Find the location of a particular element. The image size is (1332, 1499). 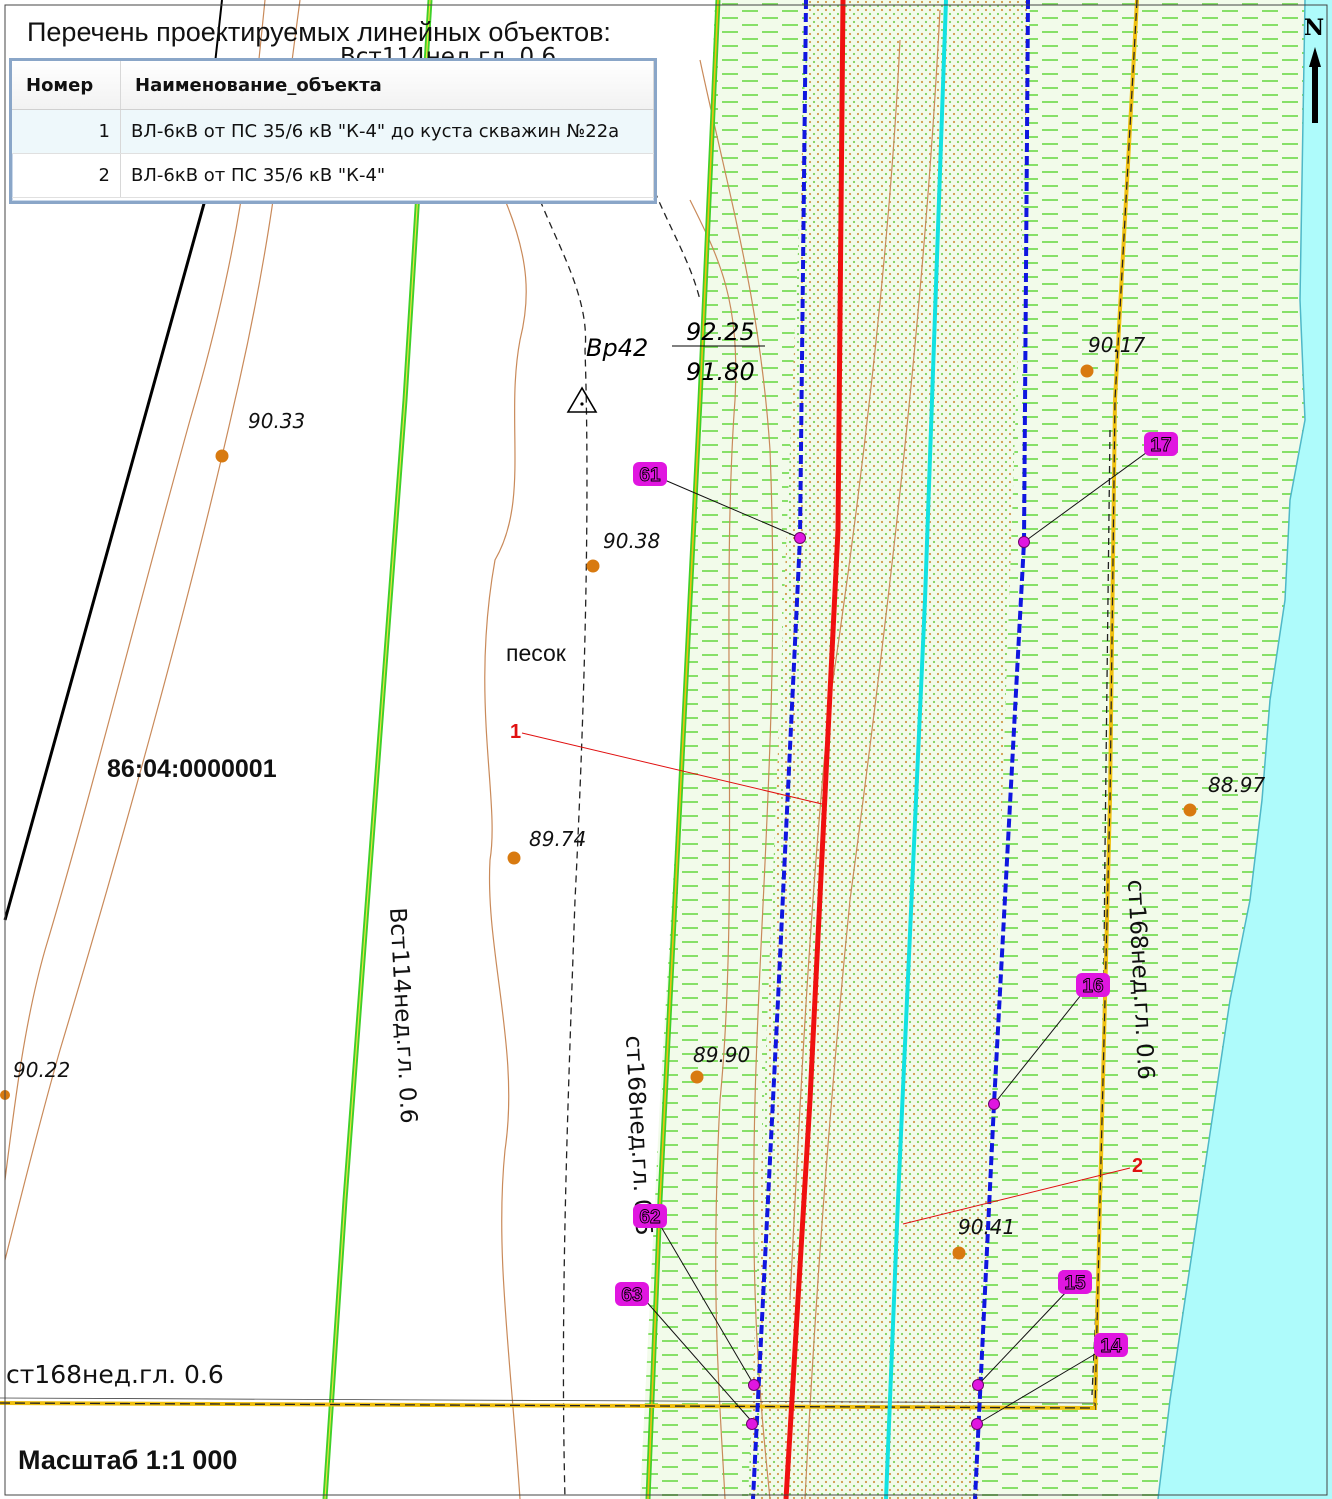

elevation-label: 88.97 is located at coordinates (1237, 785).